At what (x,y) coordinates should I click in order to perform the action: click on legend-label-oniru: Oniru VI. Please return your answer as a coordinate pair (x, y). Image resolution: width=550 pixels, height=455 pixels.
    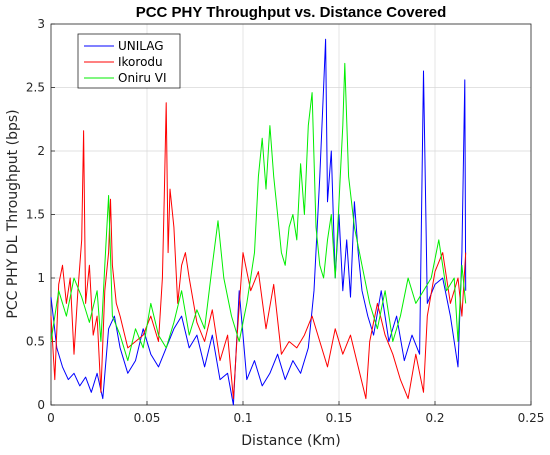
    Looking at the image, I should click on (142, 78).